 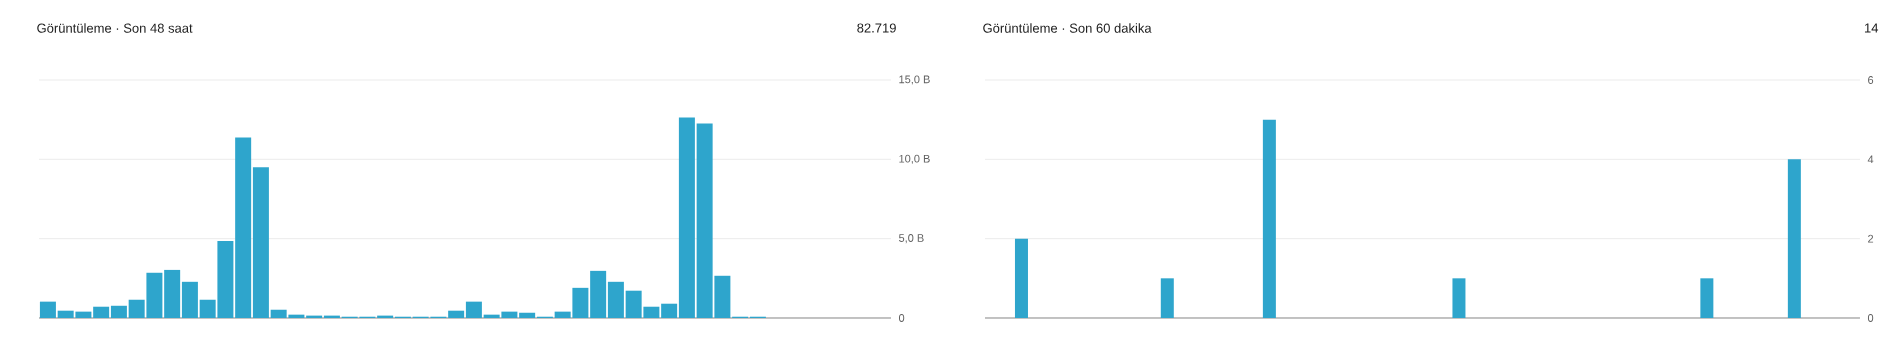 What do you see at coordinates (876, 28) in the screenshot?
I see `chart-subtitle: 82.719` at bounding box center [876, 28].